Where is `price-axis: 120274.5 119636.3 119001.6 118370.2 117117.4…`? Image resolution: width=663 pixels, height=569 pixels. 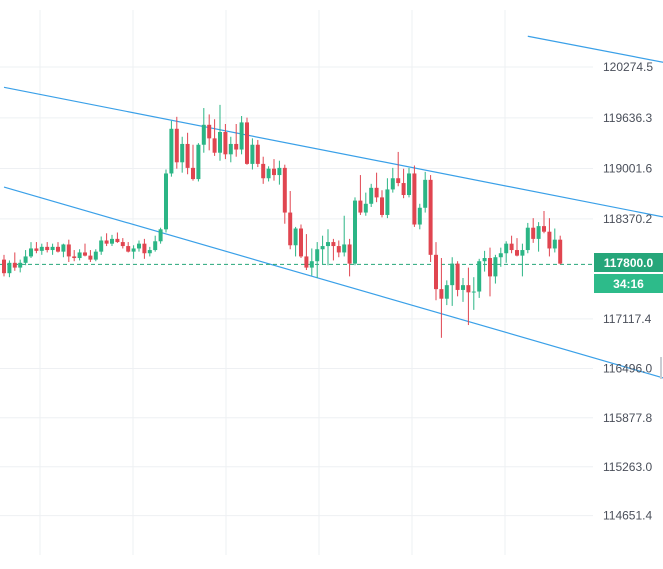 price-axis: 120274.5 119636.3 119001.6 118370.2 117117.4… is located at coordinates (628, 291).